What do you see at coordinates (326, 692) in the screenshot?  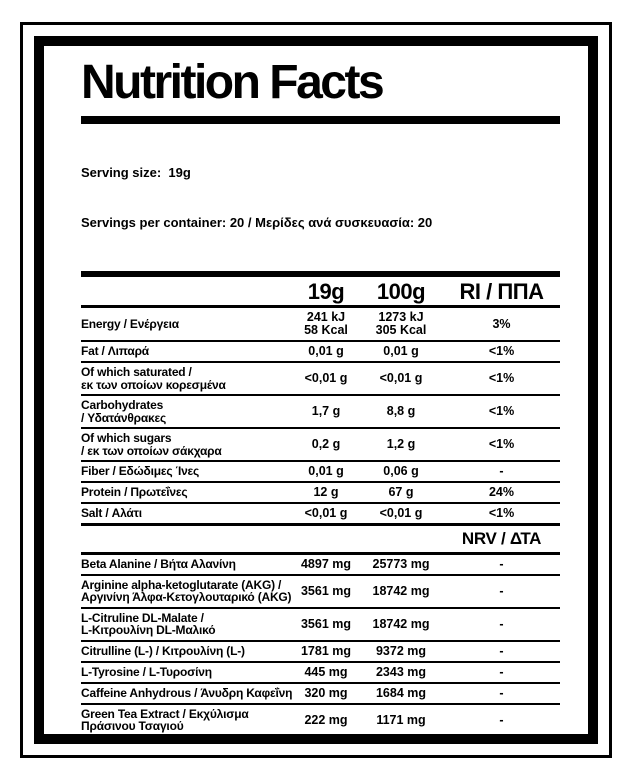 I see `value-per-serving: 320 mg` at bounding box center [326, 692].